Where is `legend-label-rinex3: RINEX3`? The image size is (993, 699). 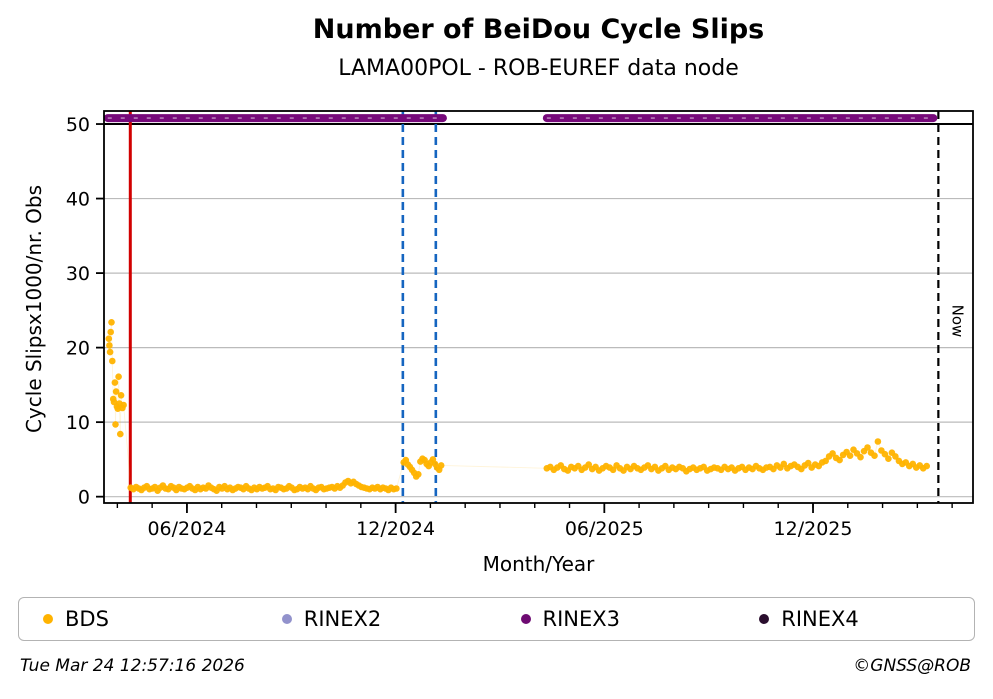 legend-label-rinex3: RINEX3 is located at coordinates (581, 619).